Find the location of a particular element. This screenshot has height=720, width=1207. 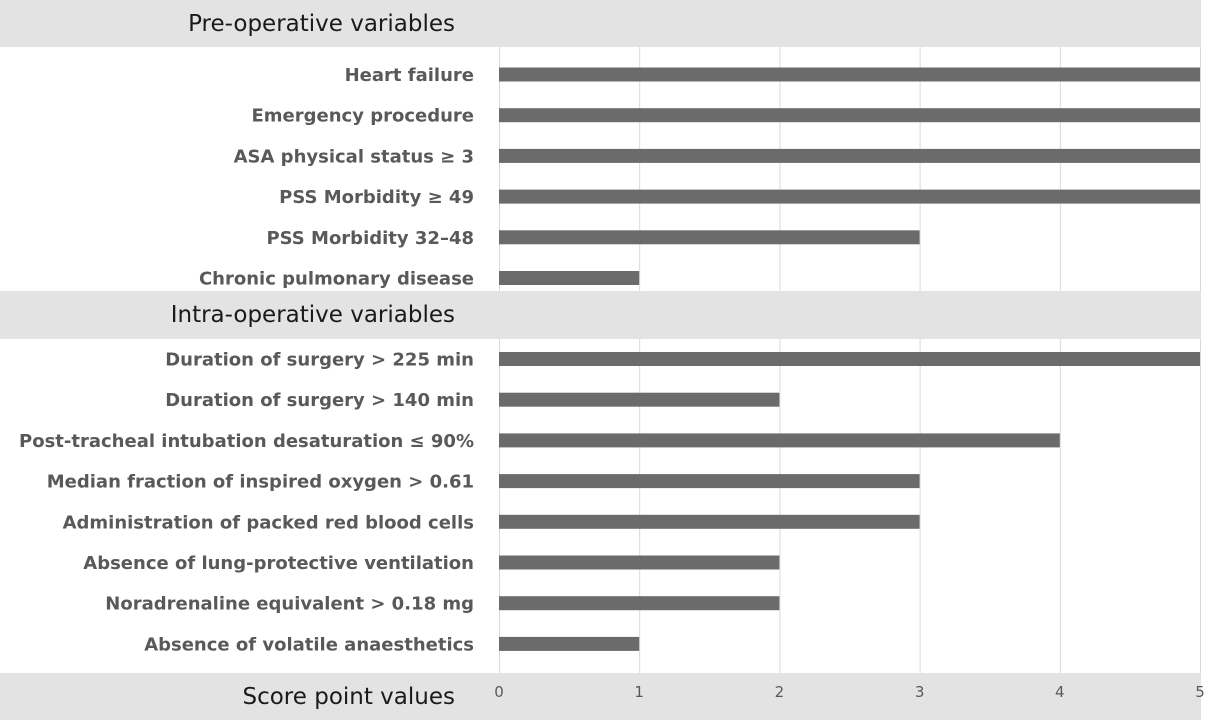

category-label: PSS Morbidity 32–48 is located at coordinates (370, 238).